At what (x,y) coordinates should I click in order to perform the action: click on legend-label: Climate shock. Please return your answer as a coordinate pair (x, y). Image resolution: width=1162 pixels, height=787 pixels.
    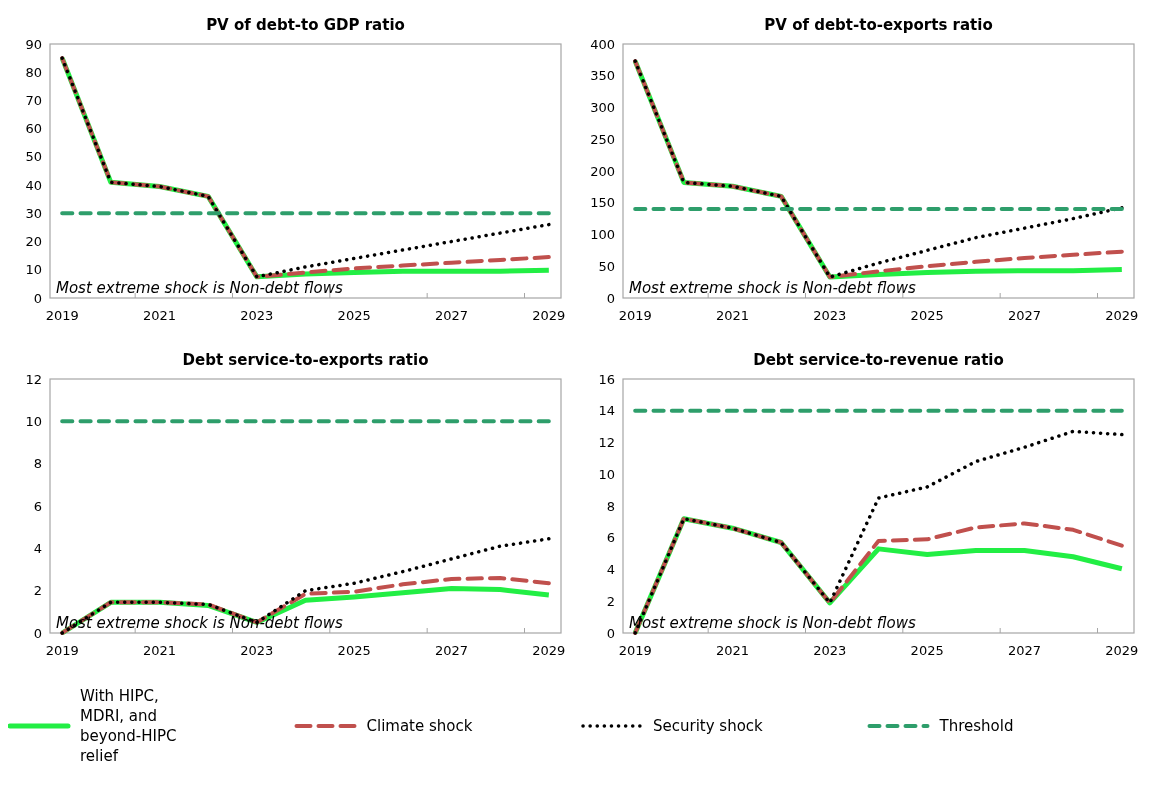
    Looking at the image, I should click on (419, 726).